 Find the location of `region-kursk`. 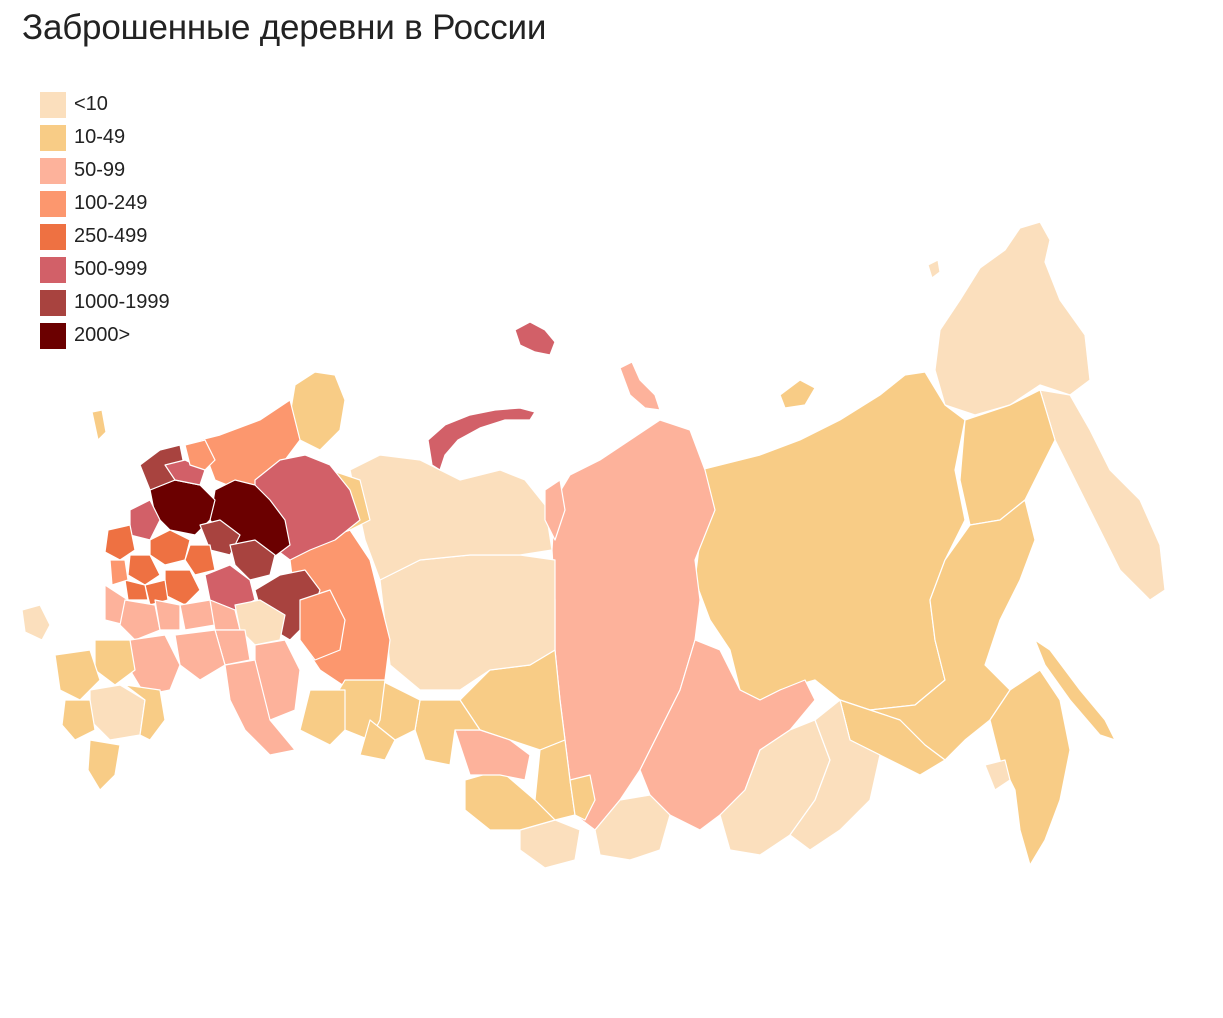

region-kursk is located at coordinates (119, 572).